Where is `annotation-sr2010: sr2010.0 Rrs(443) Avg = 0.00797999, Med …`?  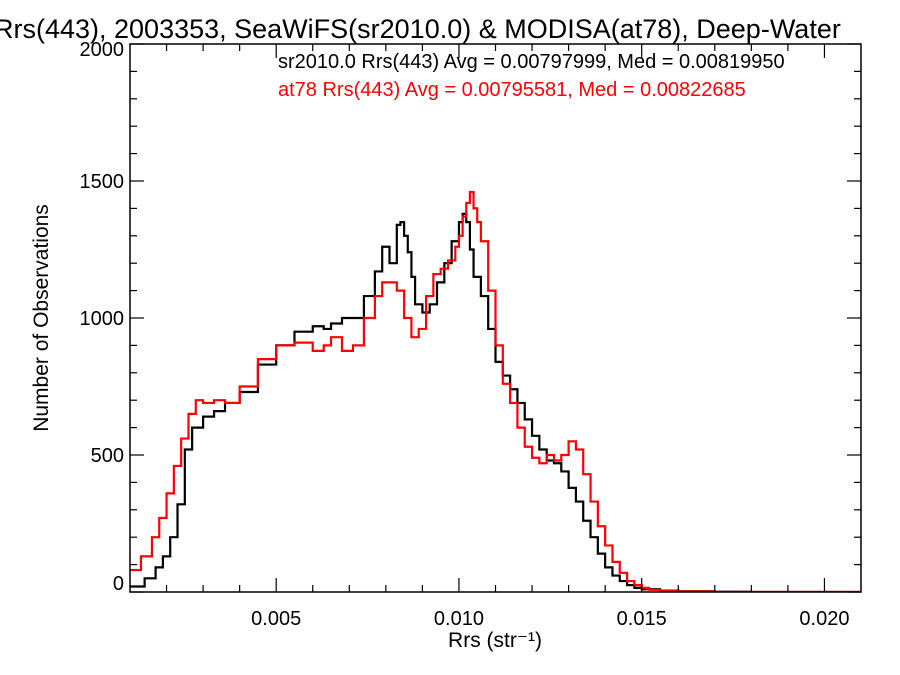 annotation-sr2010: sr2010.0 Rrs(443) Avg = 0.00797999, Med … is located at coordinates (531, 62).